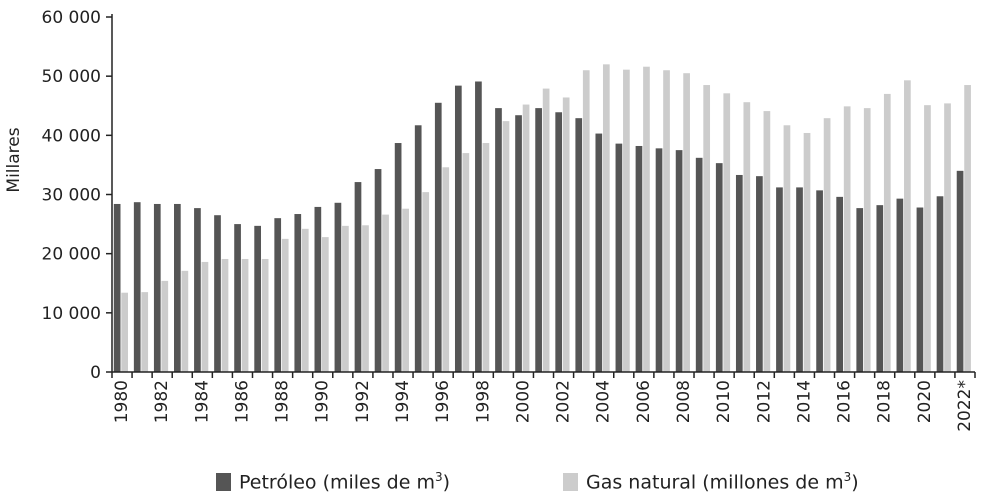 The height and width of the screenshot is (503, 981). Describe the element at coordinates (907, 226) in the screenshot. I see `bar-gas-2019` at that location.